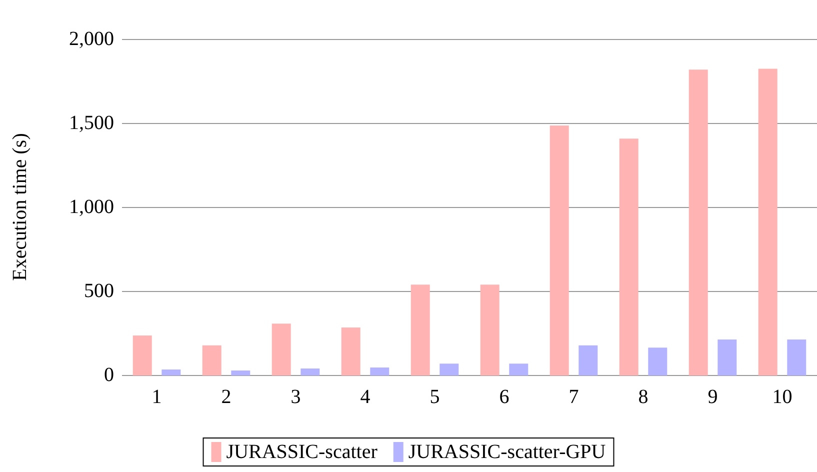  What do you see at coordinates (20, 207) in the screenshot?
I see `y-axis-title: Execution time (s)` at bounding box center [20, 207].